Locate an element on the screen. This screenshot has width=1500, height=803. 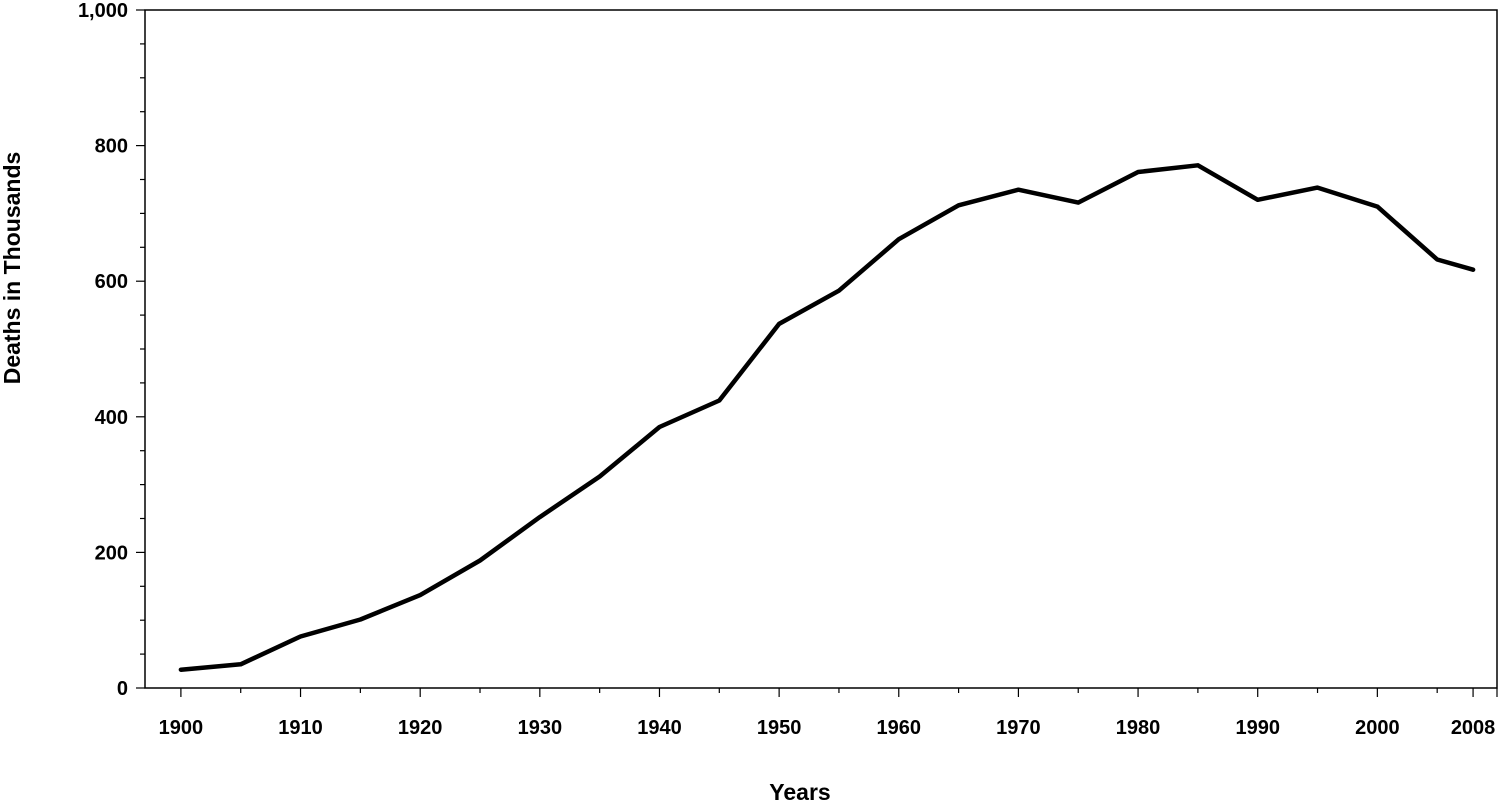
y-tick-label: 1,000 is located at coordinates (103, 11).